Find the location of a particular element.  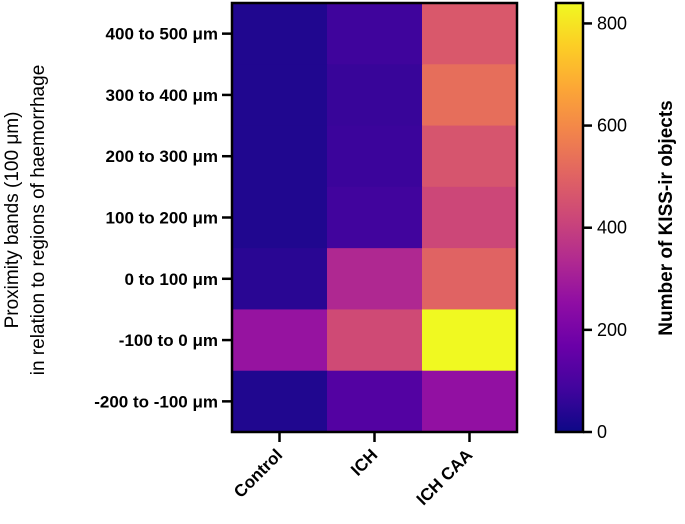

x-tick-label: ICH CAA is located at coordinates (445, 477).